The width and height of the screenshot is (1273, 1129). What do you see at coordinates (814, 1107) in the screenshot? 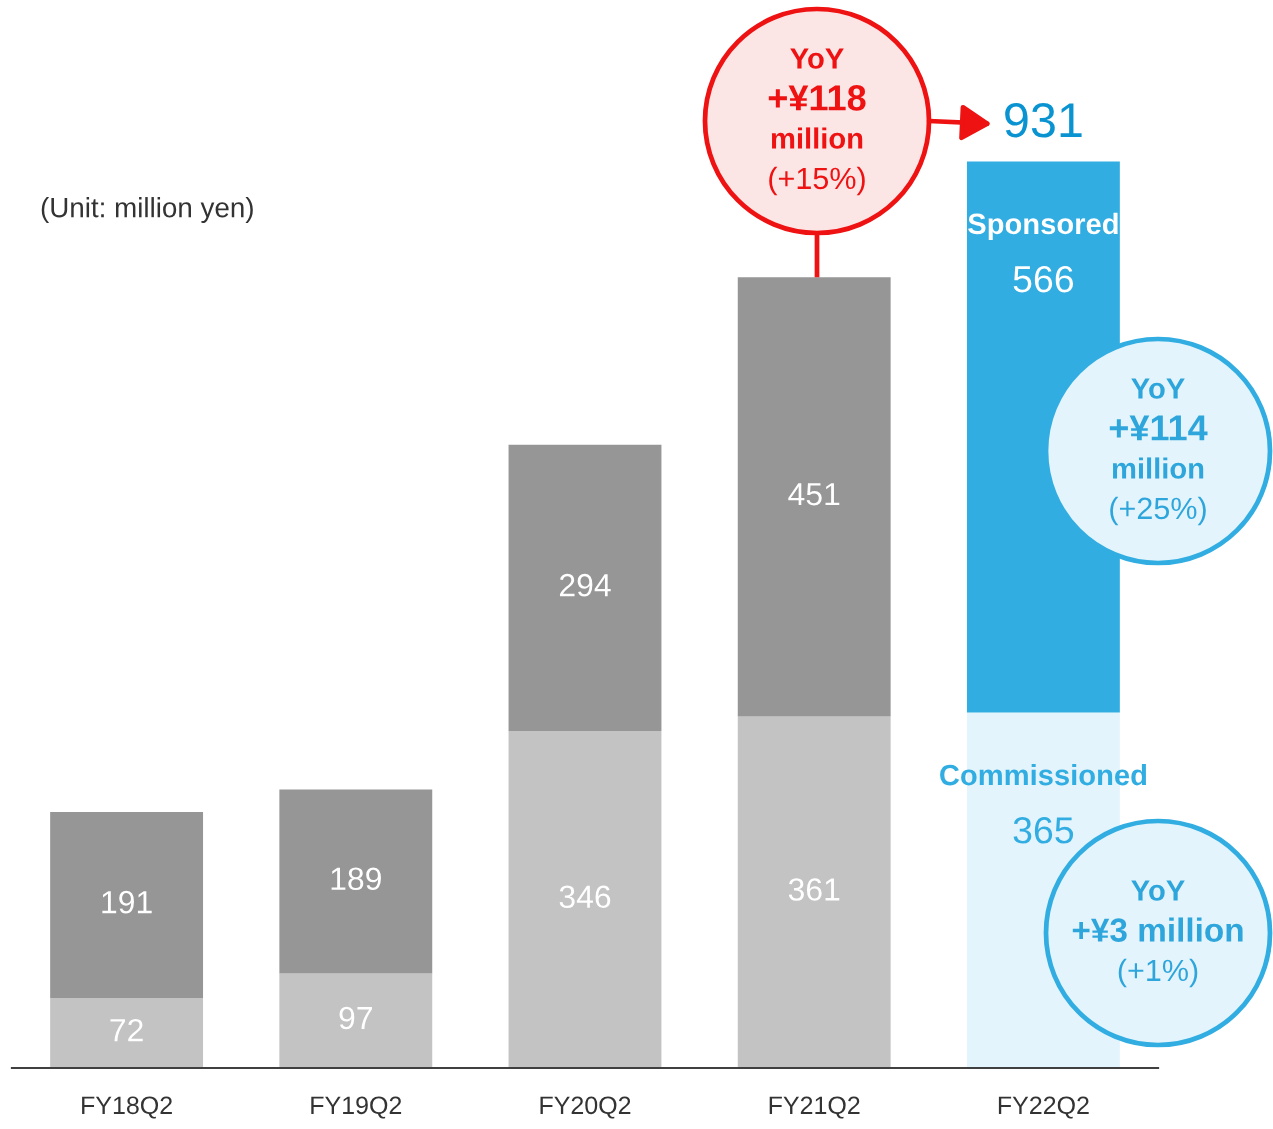
I see `x-tick-label: FY21Q2` at bounding box center [814, 1107].